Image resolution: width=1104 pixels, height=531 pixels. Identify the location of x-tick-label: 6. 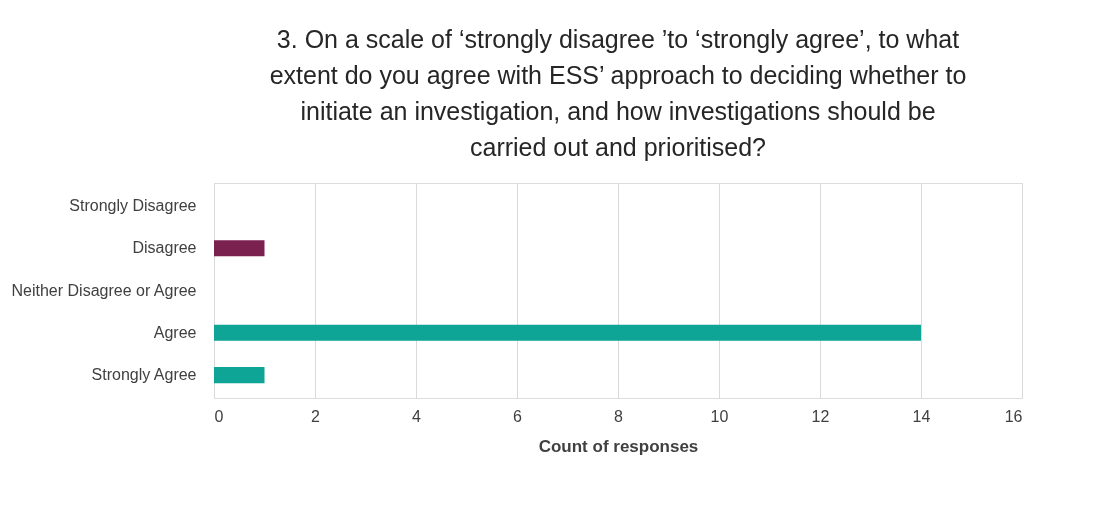
(518, 416).